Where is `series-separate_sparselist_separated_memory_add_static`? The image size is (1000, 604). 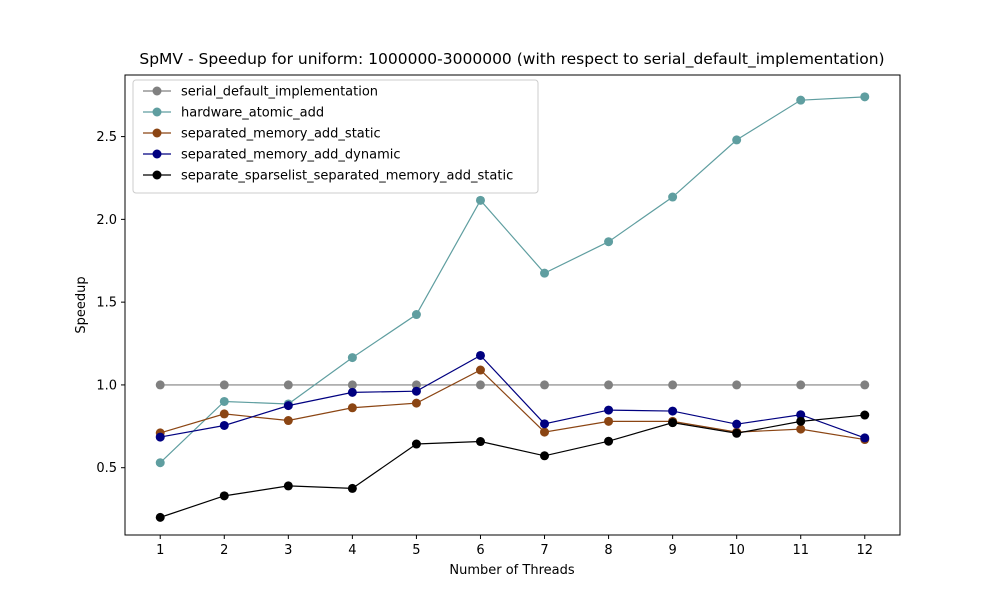 series-separate_sparselist_separated_memory_add_static is located at coordinates (512, 466).